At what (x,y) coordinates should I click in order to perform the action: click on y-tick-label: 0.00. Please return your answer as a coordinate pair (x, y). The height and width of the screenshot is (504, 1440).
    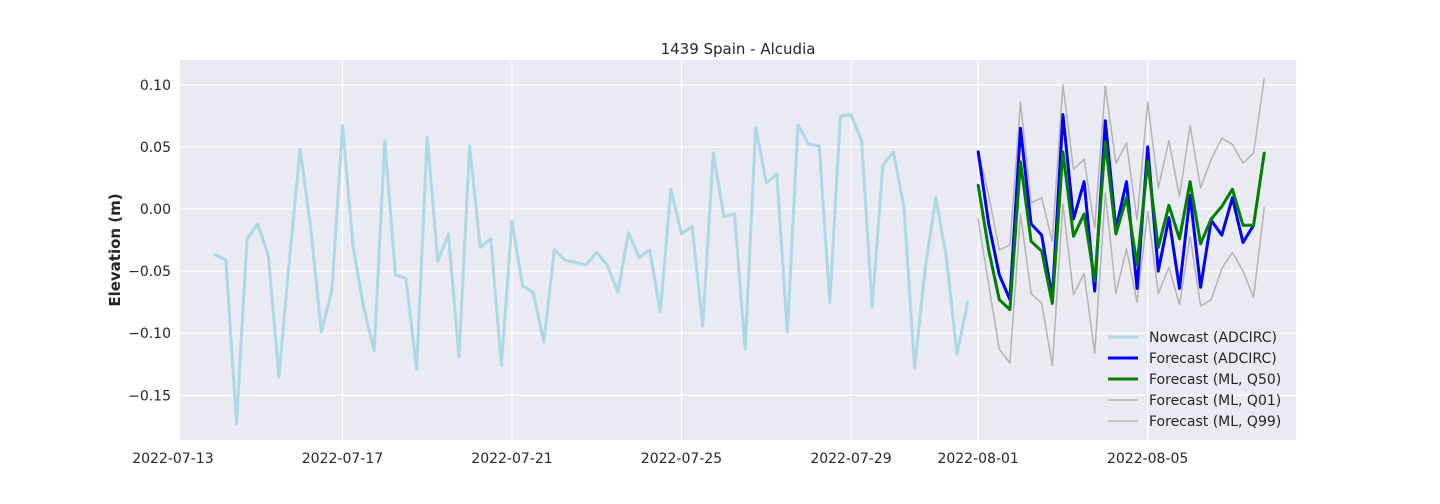
    Looking at the image, I should click on (155, 210).